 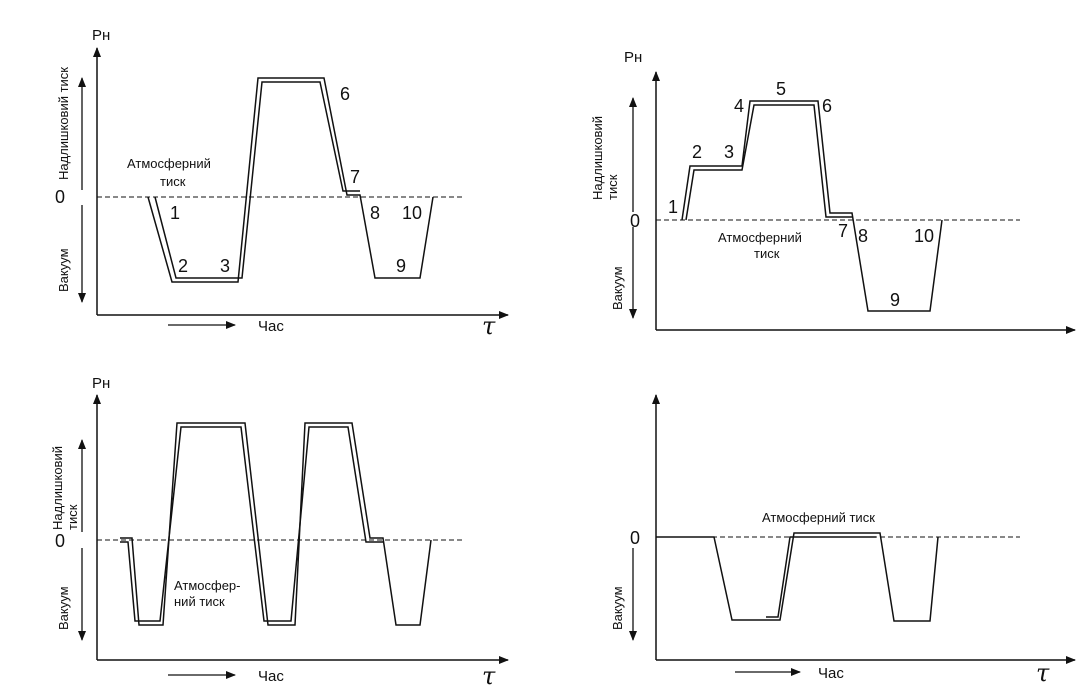 What do you see at coordinates (739, 106) in the screenshot?
I see `point-label: 4` at bounding box center [739, 106].